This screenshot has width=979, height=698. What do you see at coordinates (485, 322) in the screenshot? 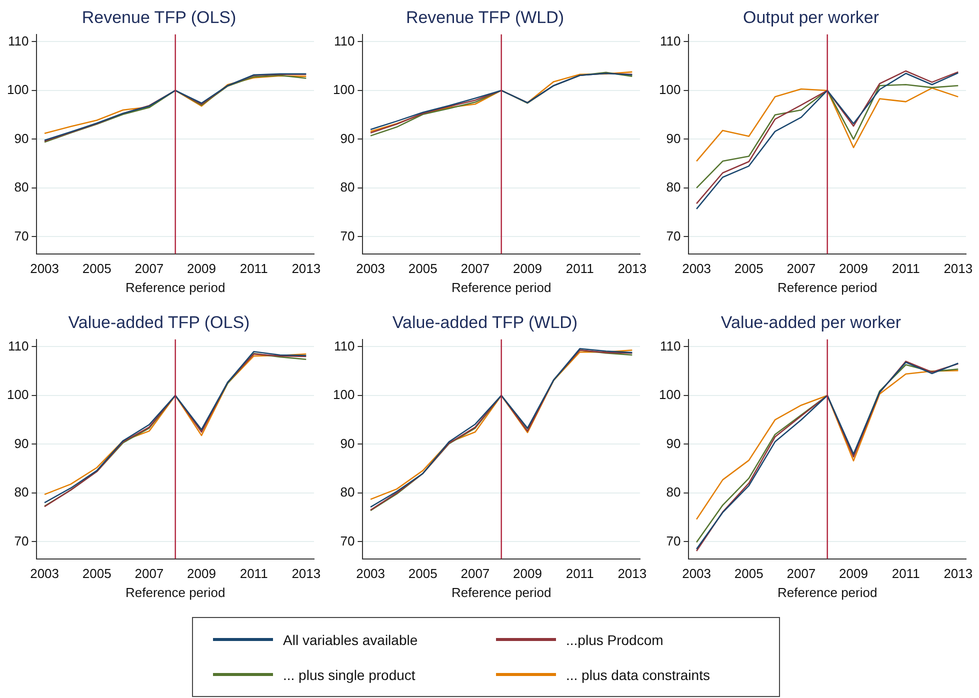
I see `chart-title: Value-added TFP (WLD)` at bounding box center [485, 322].